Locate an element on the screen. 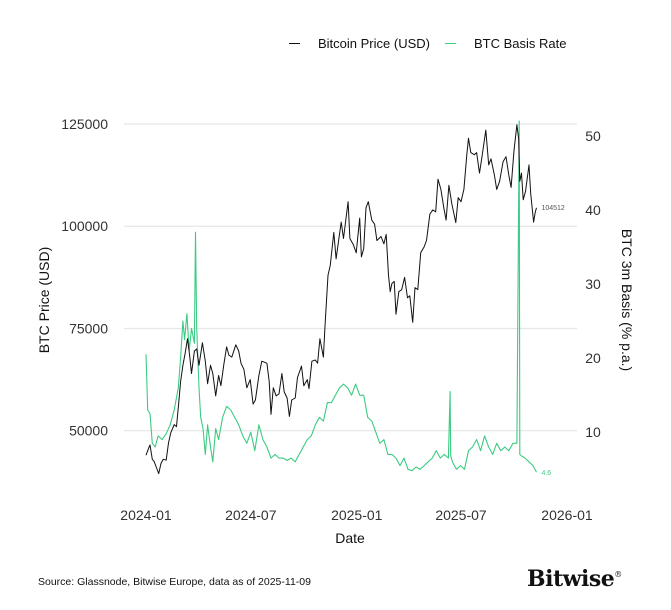 Image resolution: width=671 pixels, height=610 pixels. x-axis-label: Date is located at coordinates (350, 538).